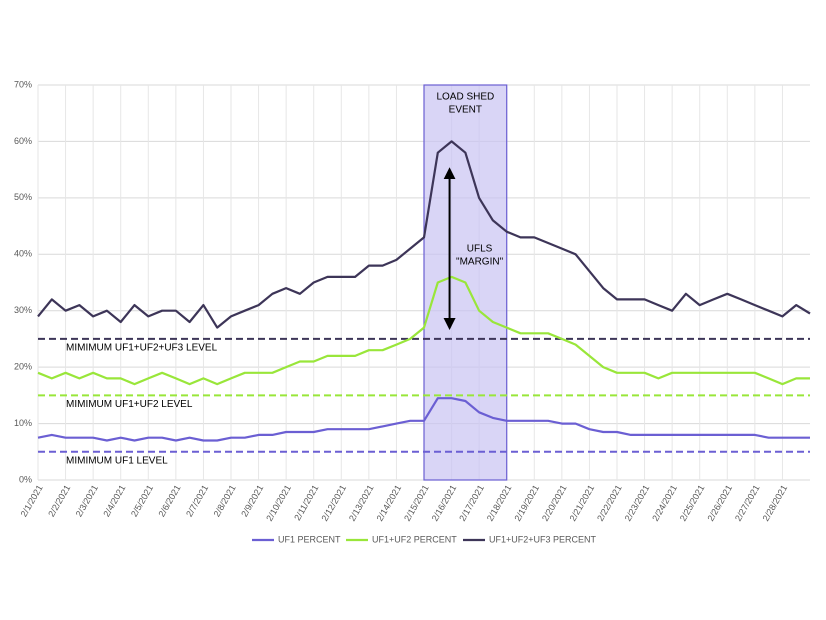 Image resolution: width=826 pixels, height=620 pixels. I want to click on x-tick-label: 2/17/2021, so click(471, 503).